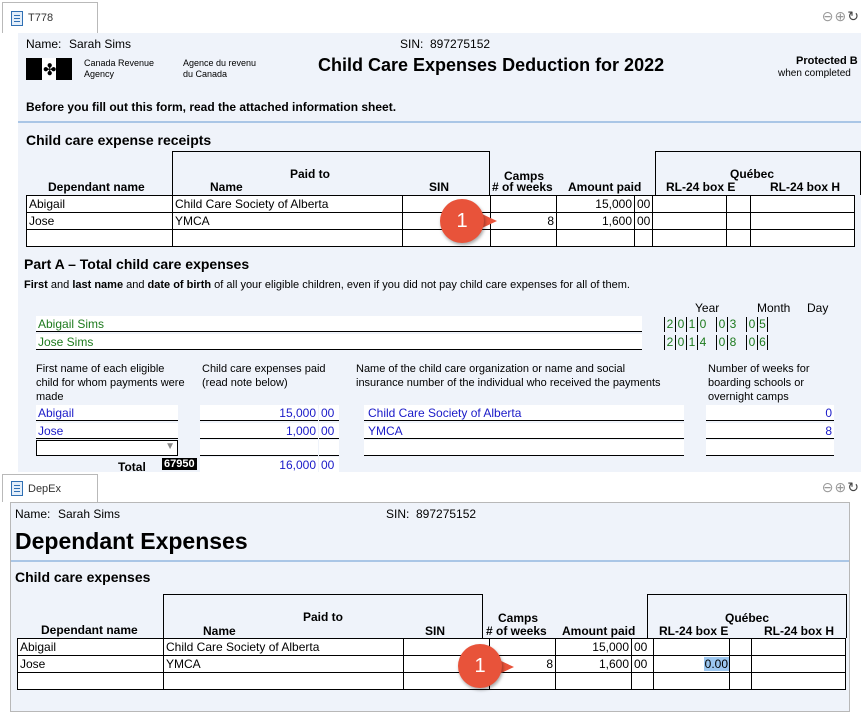 The image size is (861, 720). What do you see at coordinates (259, 431) in the screenshot?
I see `expense-amount: 1,000` at bounding box center [259, 431].